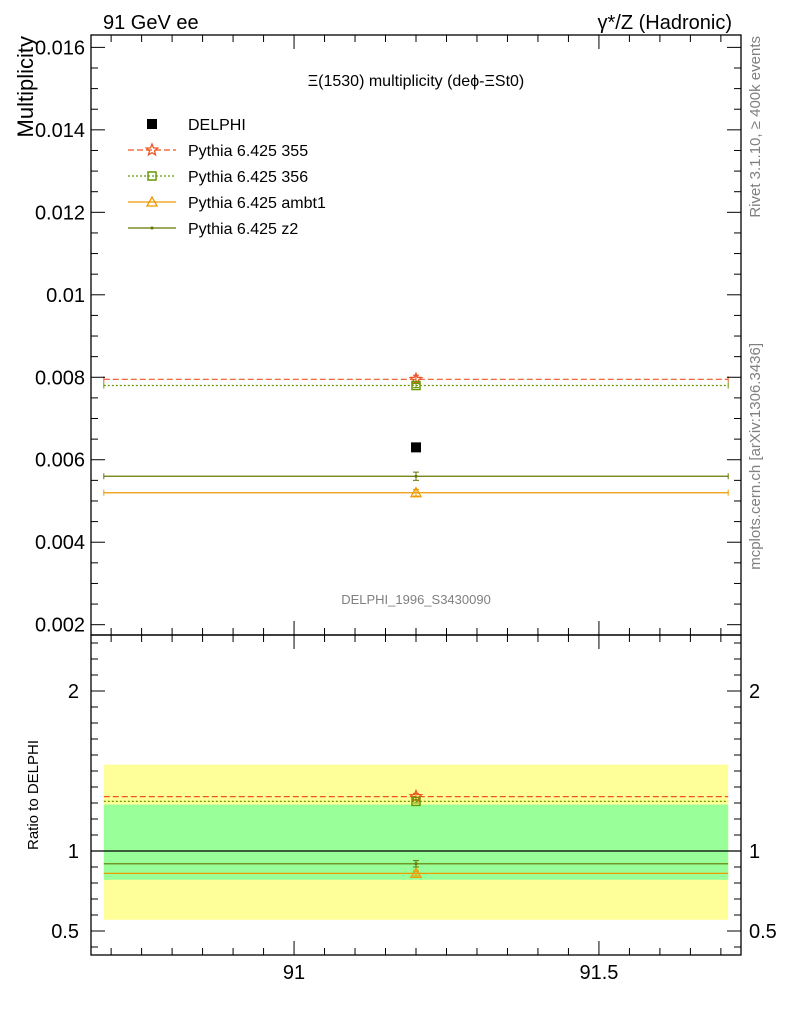 This screenshot has width=786, height=1024. What do you see at coordinates (416, 434) in the screenshot?
I see `main-plot-lines` at bounding box center [416, 434].